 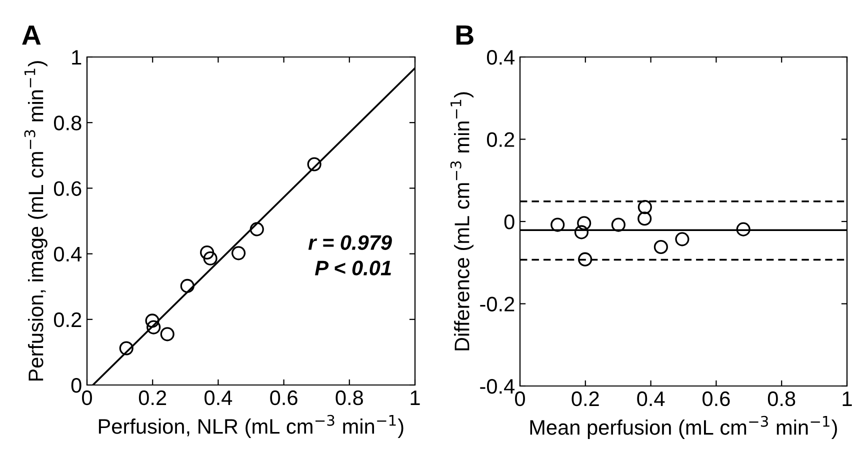 What do you see at coordinates (462, 221) in the screenshot?
I see `y-axis-title: Difference (mL cm$^{−3}$ min$^{−1}$)` at bounding box center [462, 221].